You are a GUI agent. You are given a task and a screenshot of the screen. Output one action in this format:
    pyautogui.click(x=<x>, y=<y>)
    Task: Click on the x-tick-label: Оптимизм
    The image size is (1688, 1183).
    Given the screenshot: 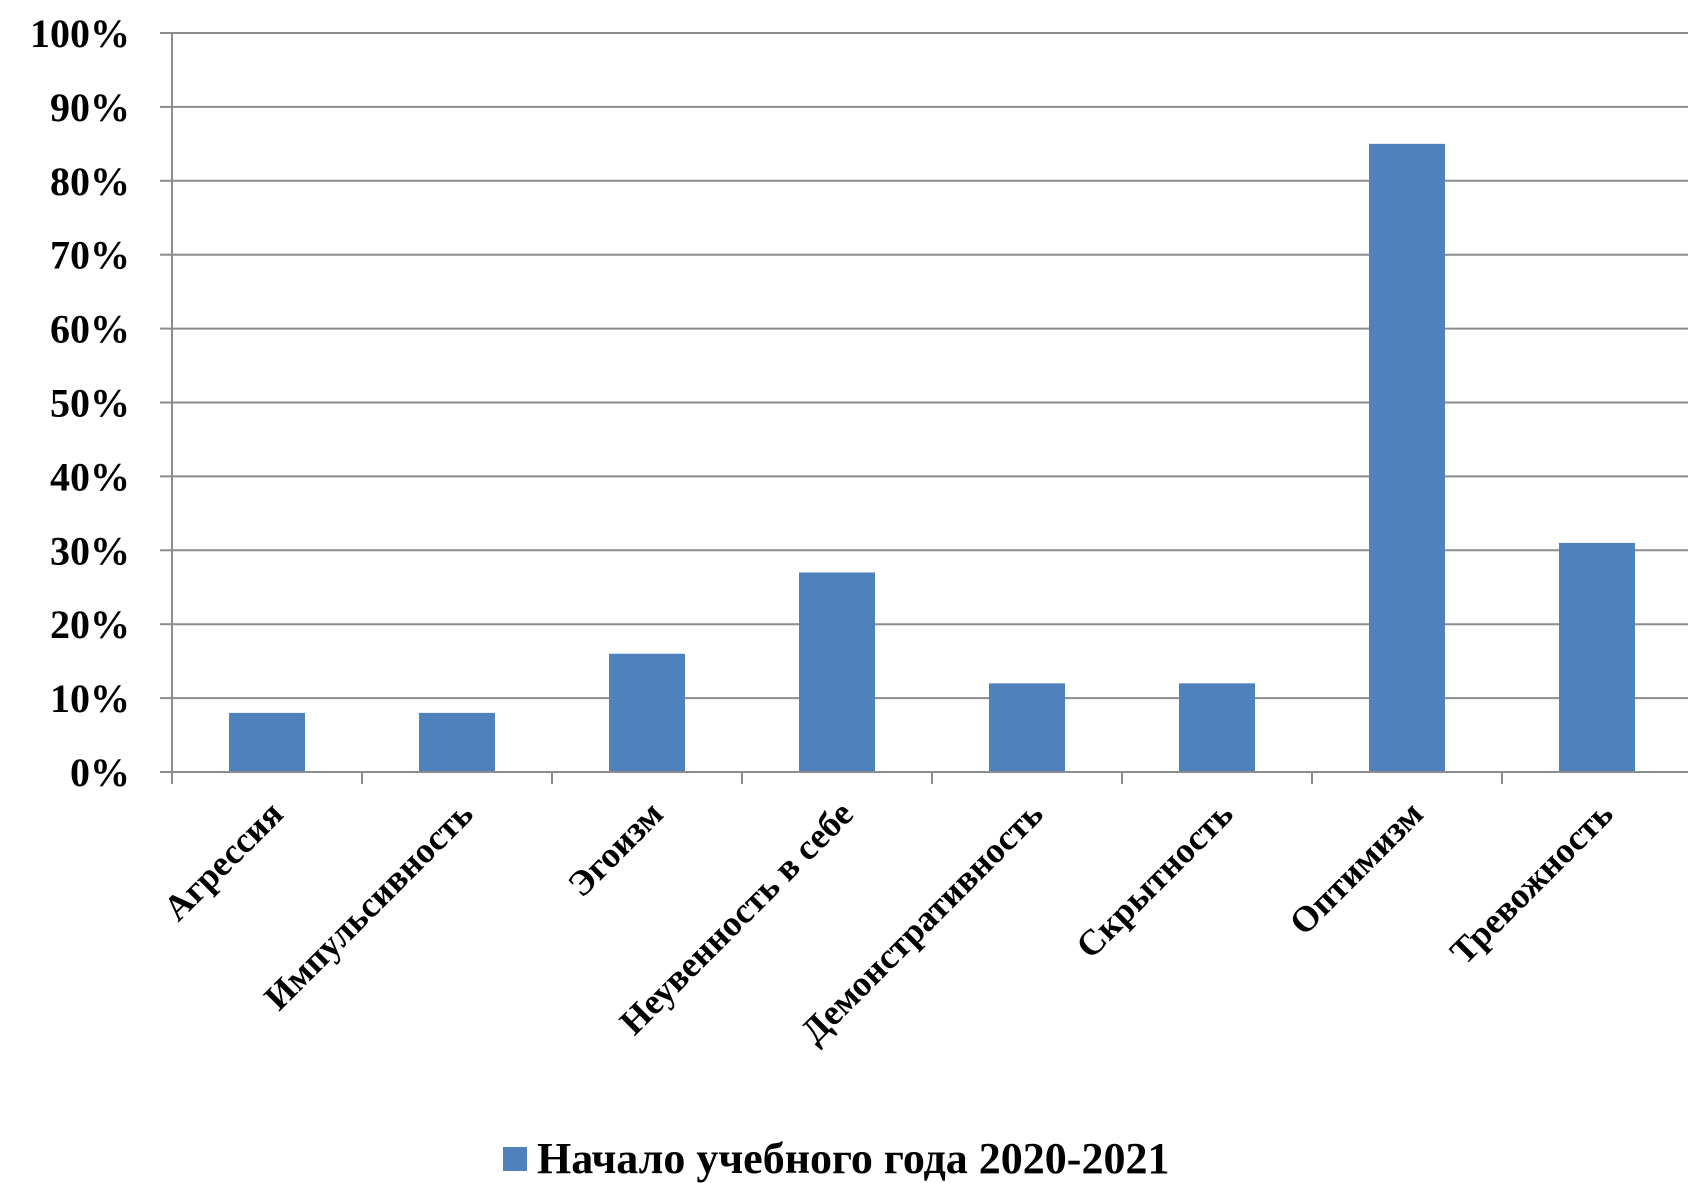 What is the action you would take?
    pyautogui.click(x=1356, y=867)
    